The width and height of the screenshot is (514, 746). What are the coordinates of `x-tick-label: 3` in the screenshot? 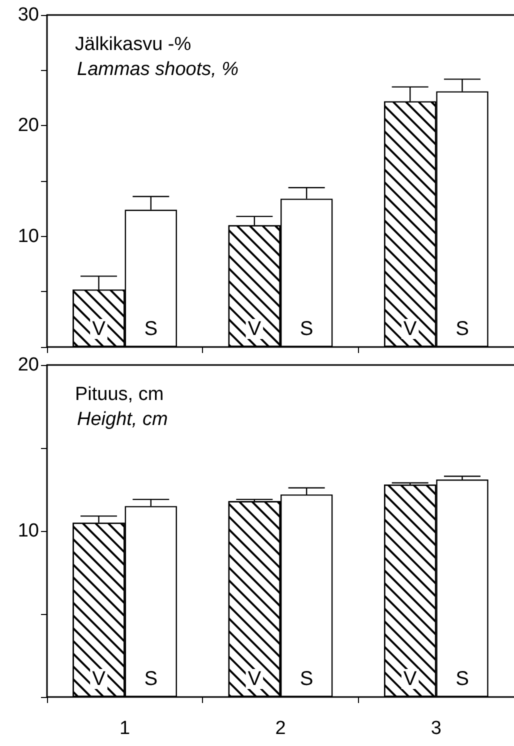 It's located at (436, 728).